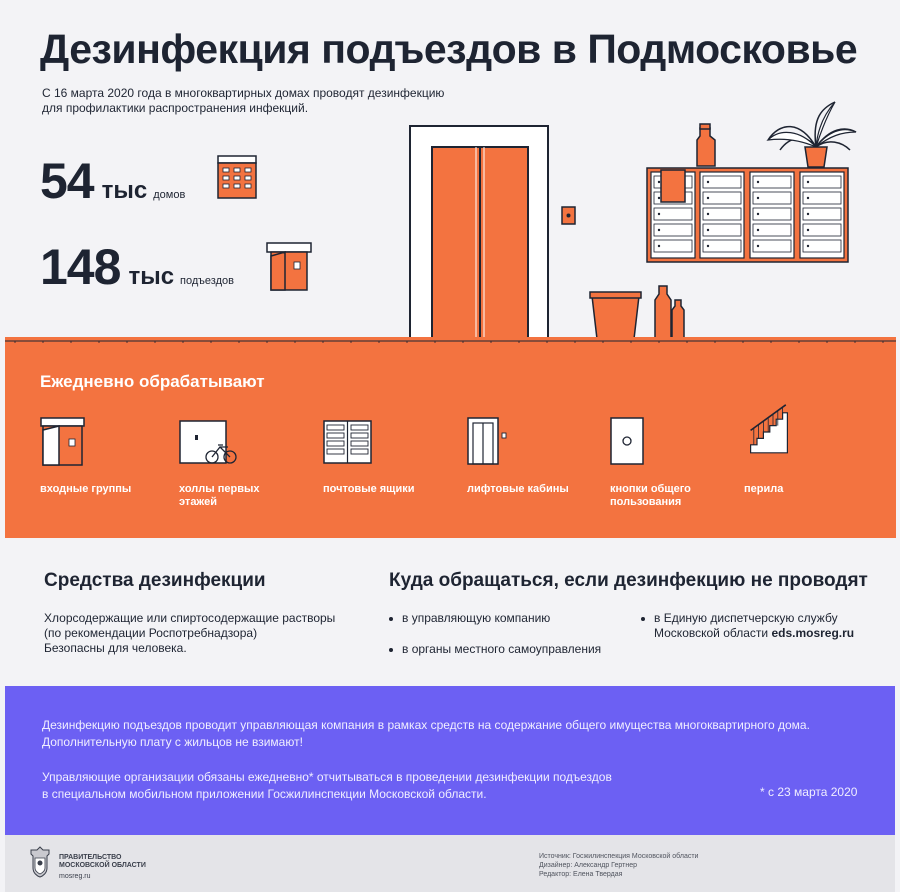 The image size is (900, 892). I want to click on page-title: Дезинфекция подъездов в Подмосковье, so click(449, 49).